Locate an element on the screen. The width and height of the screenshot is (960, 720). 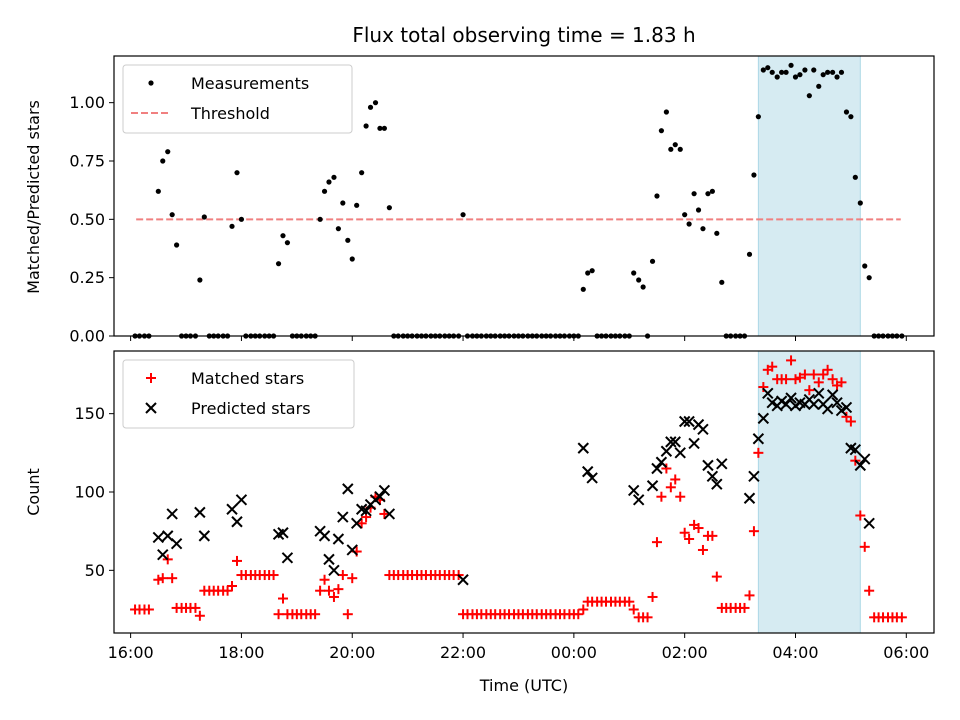
y-tick-label: 100 is located at coordinates (89, 492).